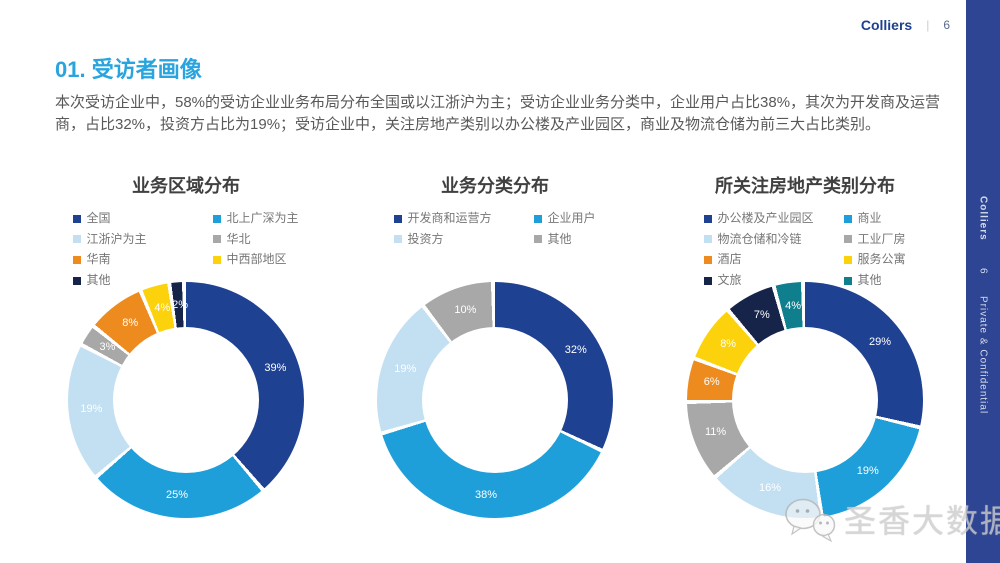  I want to click on sidebar-brand: Colliers, so click(983, 218).